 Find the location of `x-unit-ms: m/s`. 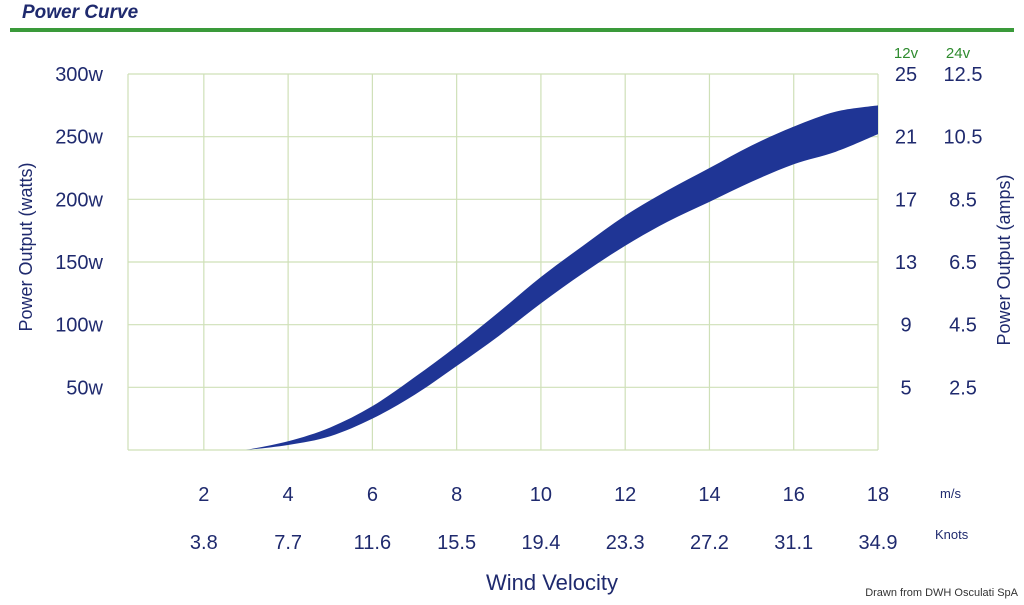

x-unit-ms: m/s is located at coordinates (950, 493).